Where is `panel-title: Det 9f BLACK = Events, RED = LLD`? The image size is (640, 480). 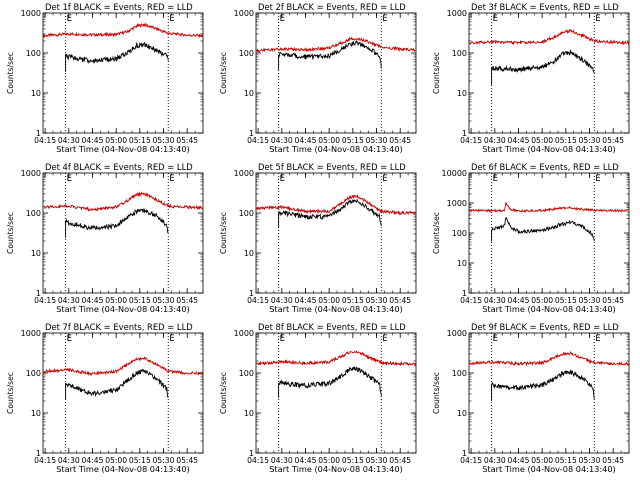 panel-title: Det 9f BLACK = Events, RED = LLD is located at coordinates (545, 327).